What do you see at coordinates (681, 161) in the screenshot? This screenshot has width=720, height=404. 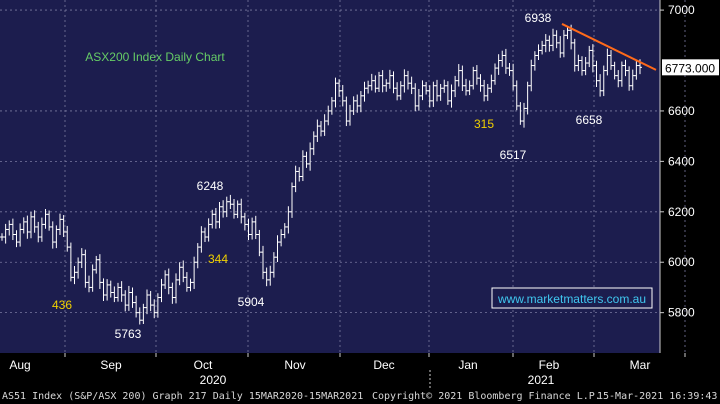 I see `y-tick-label: 6400` at bounding box center [681, 161].